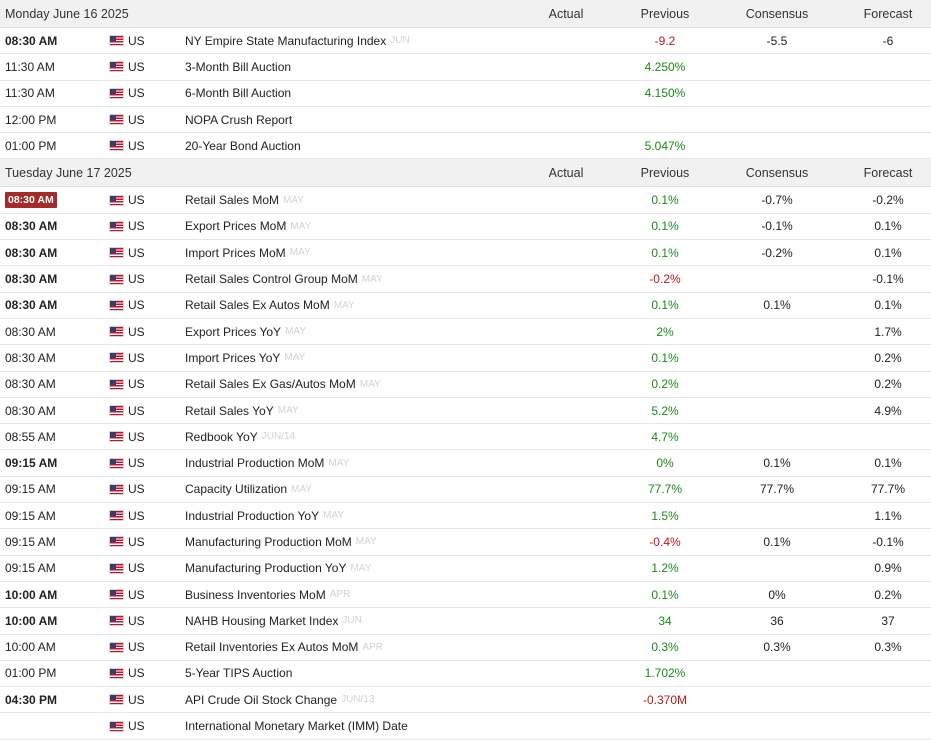  Describe the element at coordinates (221, 436) in the screenshot. I see `event-name-link: Redbook YoY` at that location.